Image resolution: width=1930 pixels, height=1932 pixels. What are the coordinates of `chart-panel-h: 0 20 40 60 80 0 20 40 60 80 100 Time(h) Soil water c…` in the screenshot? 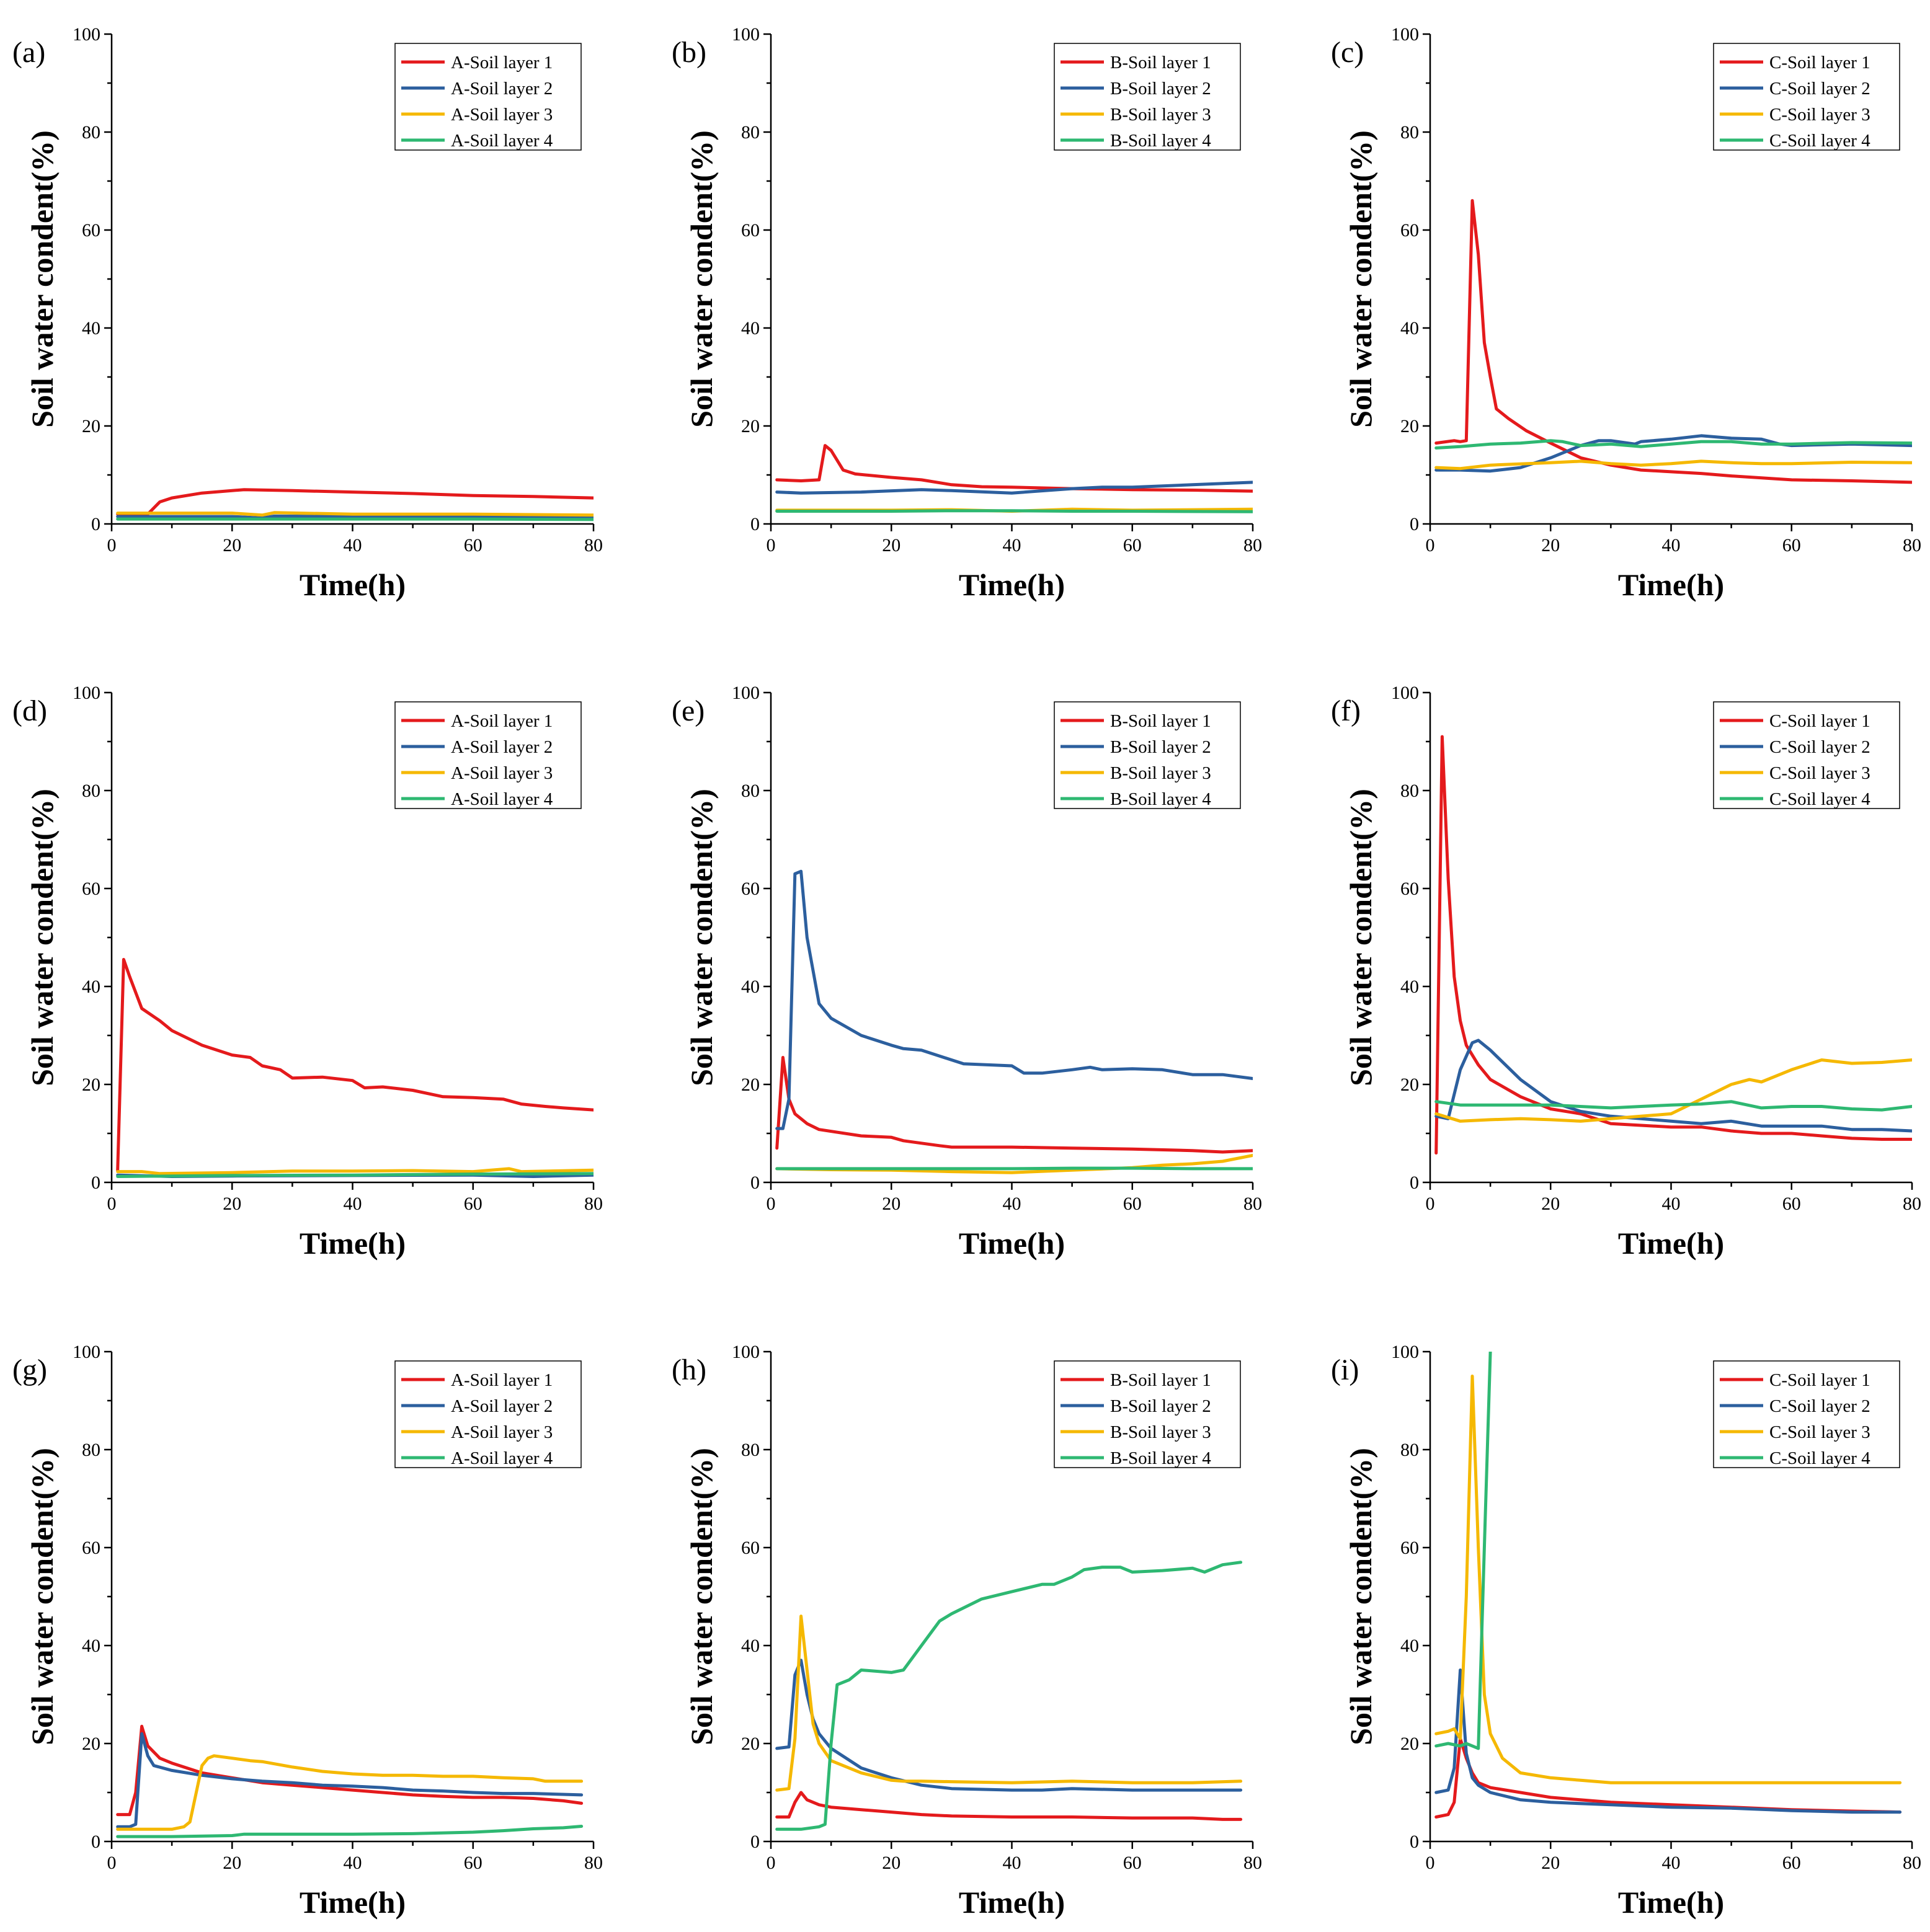 It's located at (967, 1631).